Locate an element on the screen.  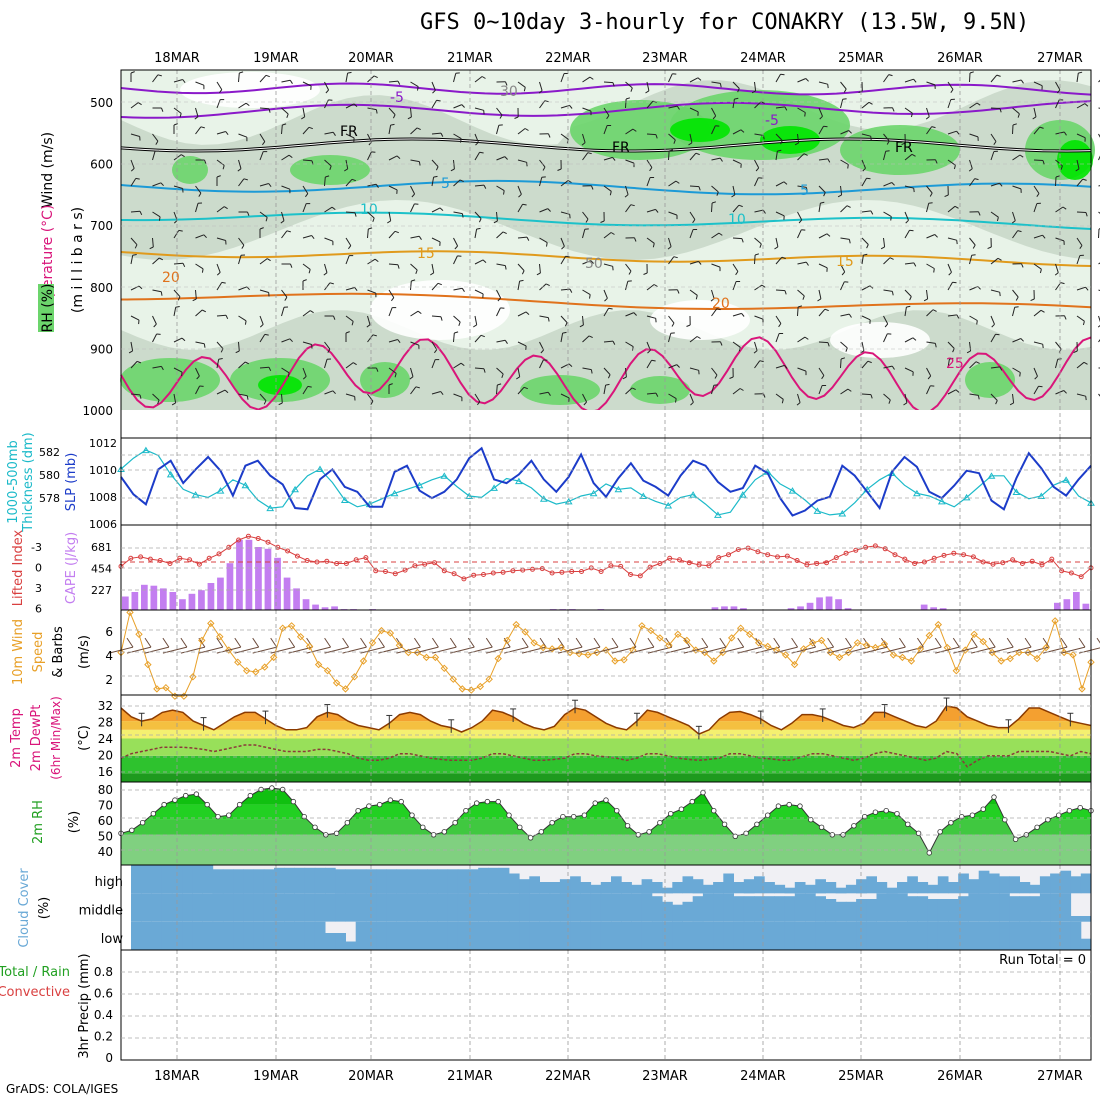
slp-tick: 1006 is located at coordinates (103, 524).